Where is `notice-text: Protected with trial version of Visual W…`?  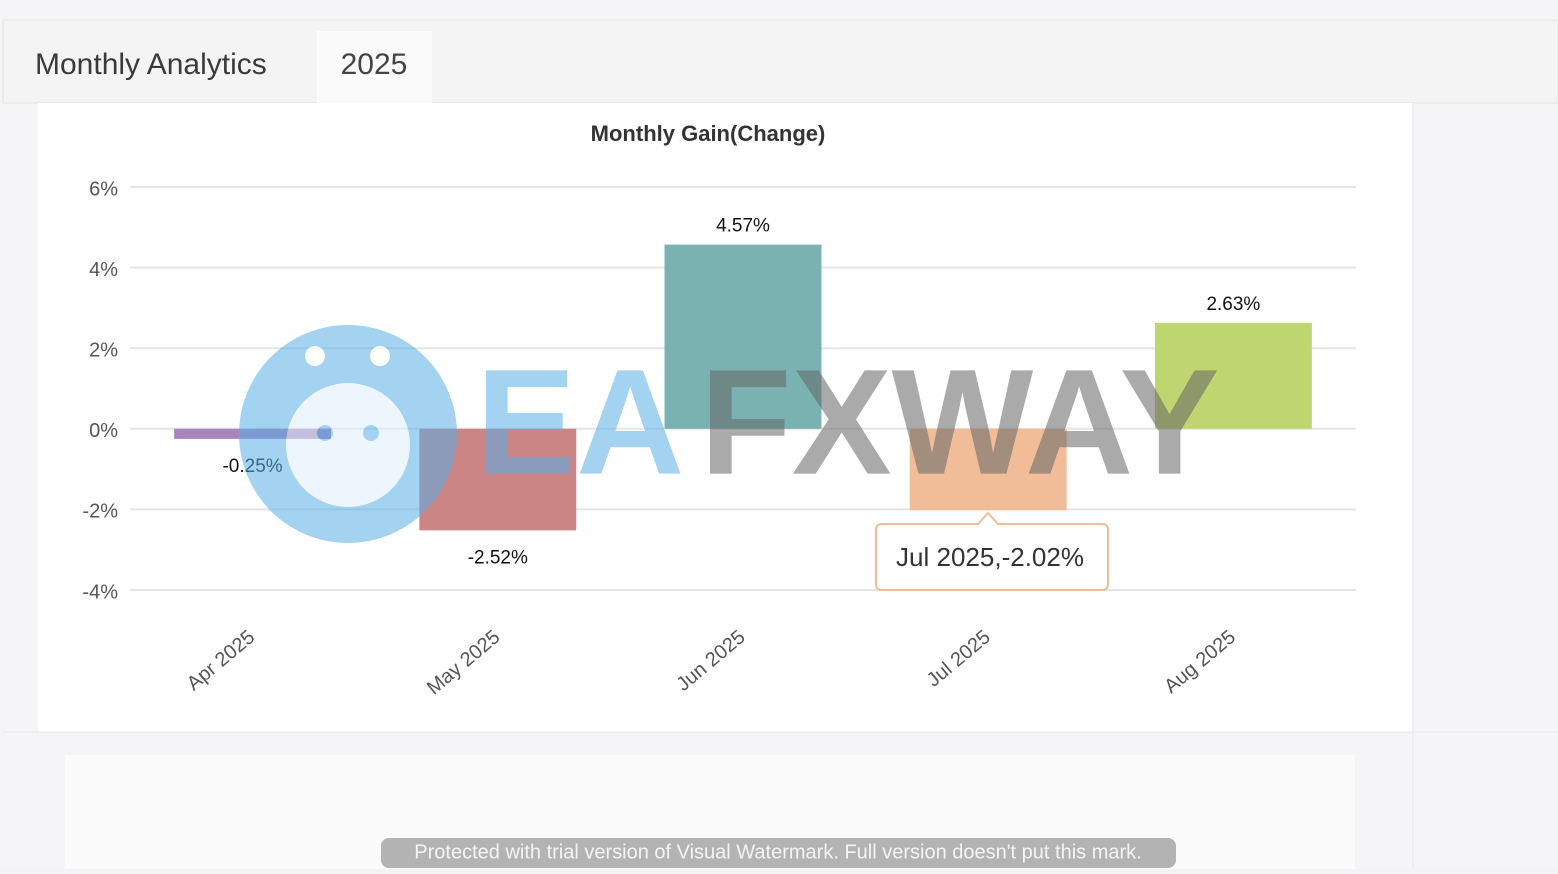 notice-text: Protected with trial version of Visual W… is located at coordinates (777, 852).